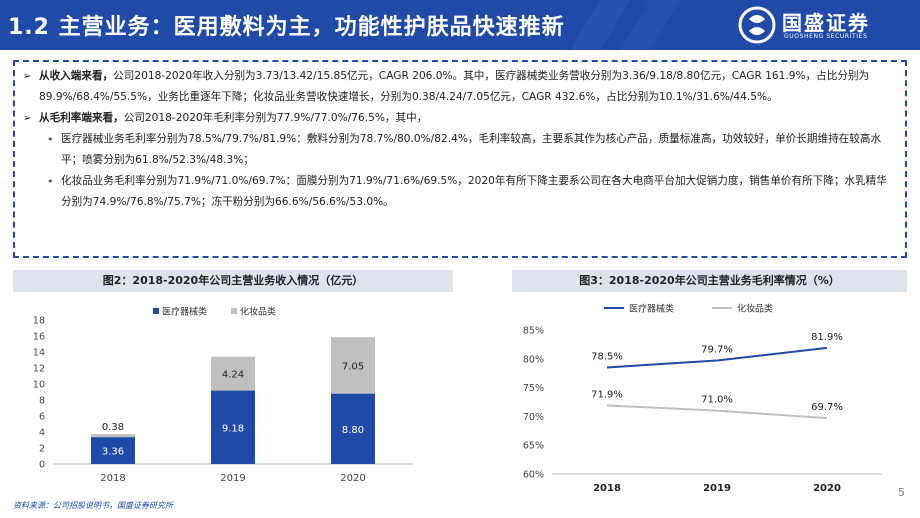  I want to click on revenue-lead: 从收入端来看，, so click(76, 76).